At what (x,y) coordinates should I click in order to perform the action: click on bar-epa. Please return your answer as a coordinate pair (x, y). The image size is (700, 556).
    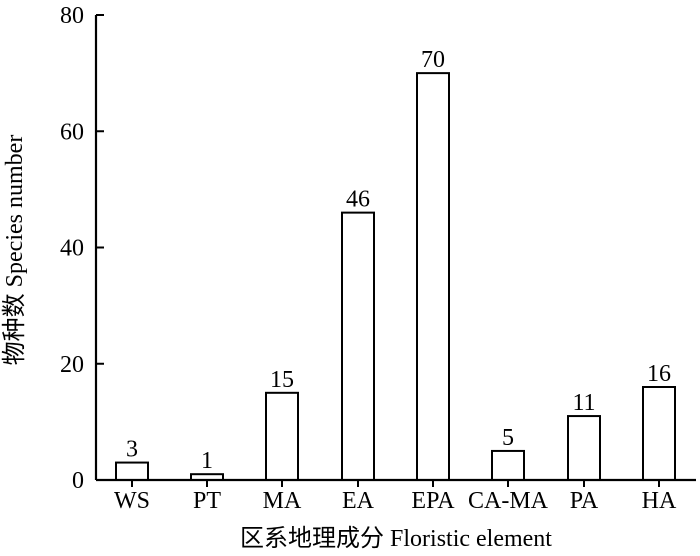
    Looking at the image, I should click on (433, 276).